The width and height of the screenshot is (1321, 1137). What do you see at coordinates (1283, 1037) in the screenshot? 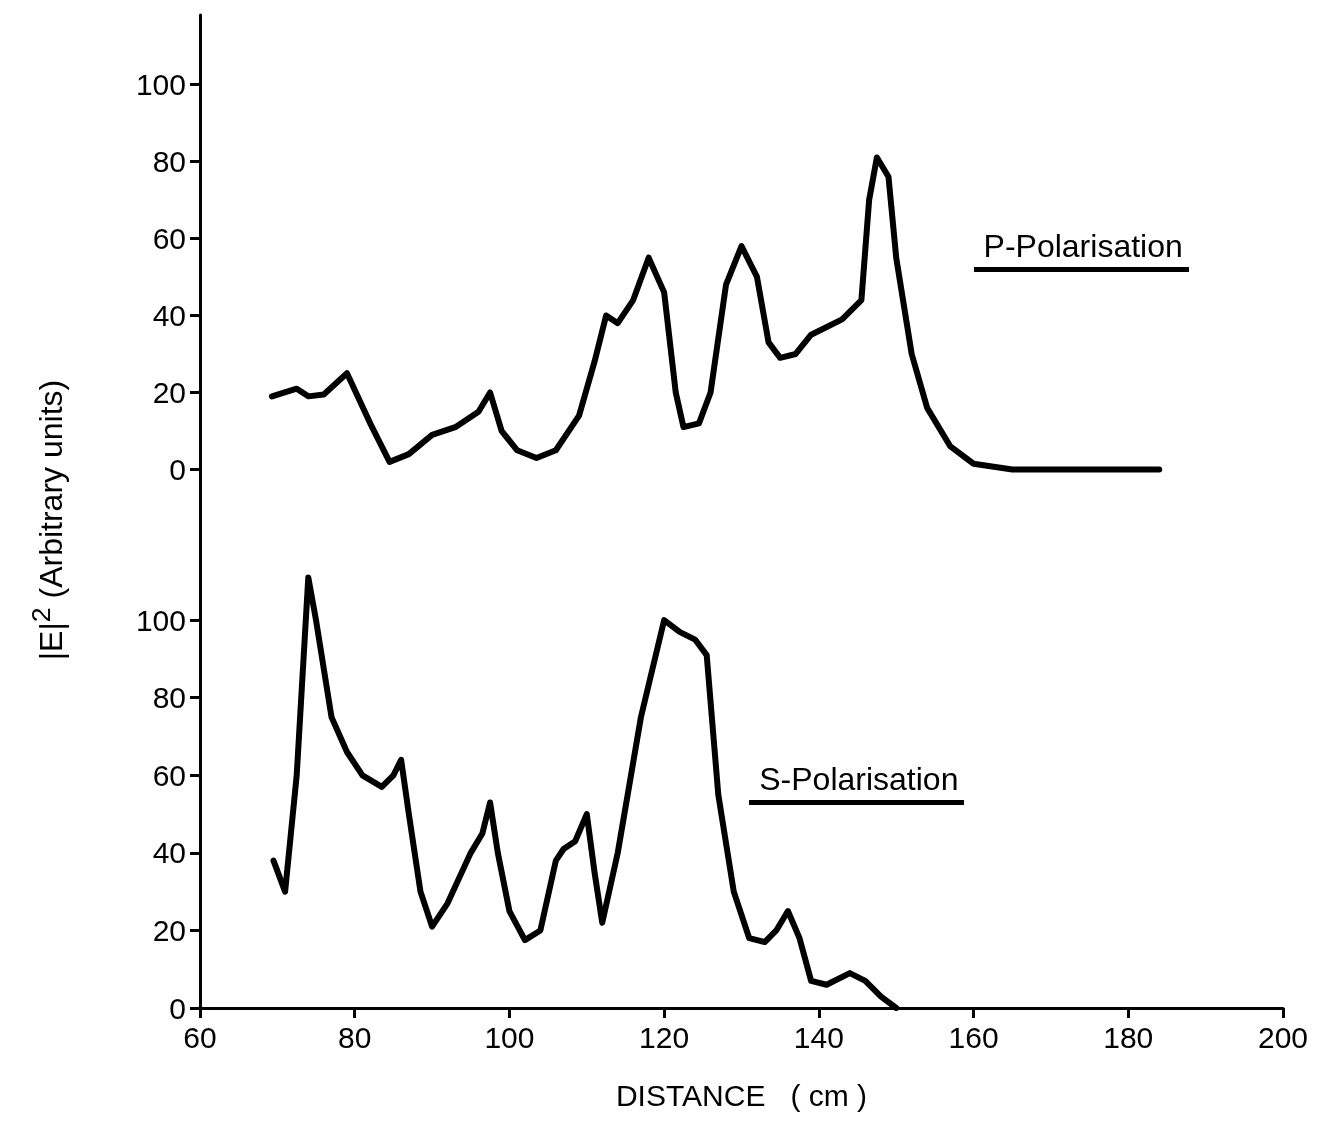
I see `x-tick-label: 200` at bounding box center [1283, 1037].